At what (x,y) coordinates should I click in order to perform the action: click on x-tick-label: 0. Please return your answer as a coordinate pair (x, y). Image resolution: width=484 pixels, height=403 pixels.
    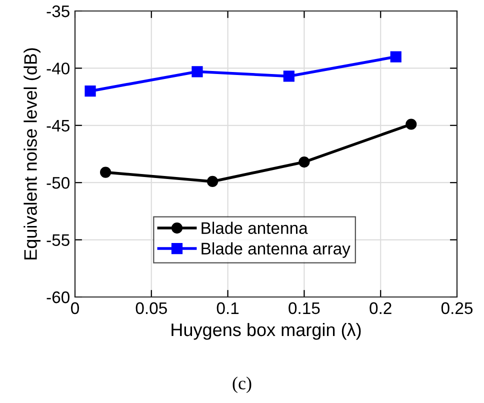
    Looking at the image, I should click on (75, 308).